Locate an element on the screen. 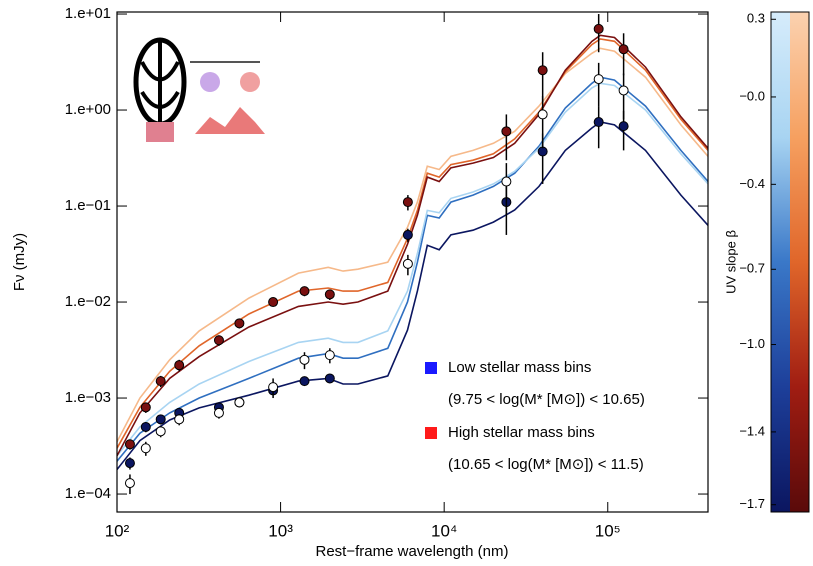 This screenshot has height=566, width=813. colorbar-tick-label: −0.7 is located at coordinates (752, 268).